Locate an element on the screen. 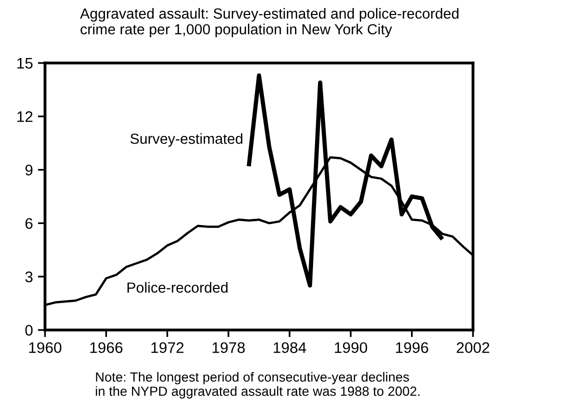  x-tick-label: 1984 is located at coordinates (290, 348).